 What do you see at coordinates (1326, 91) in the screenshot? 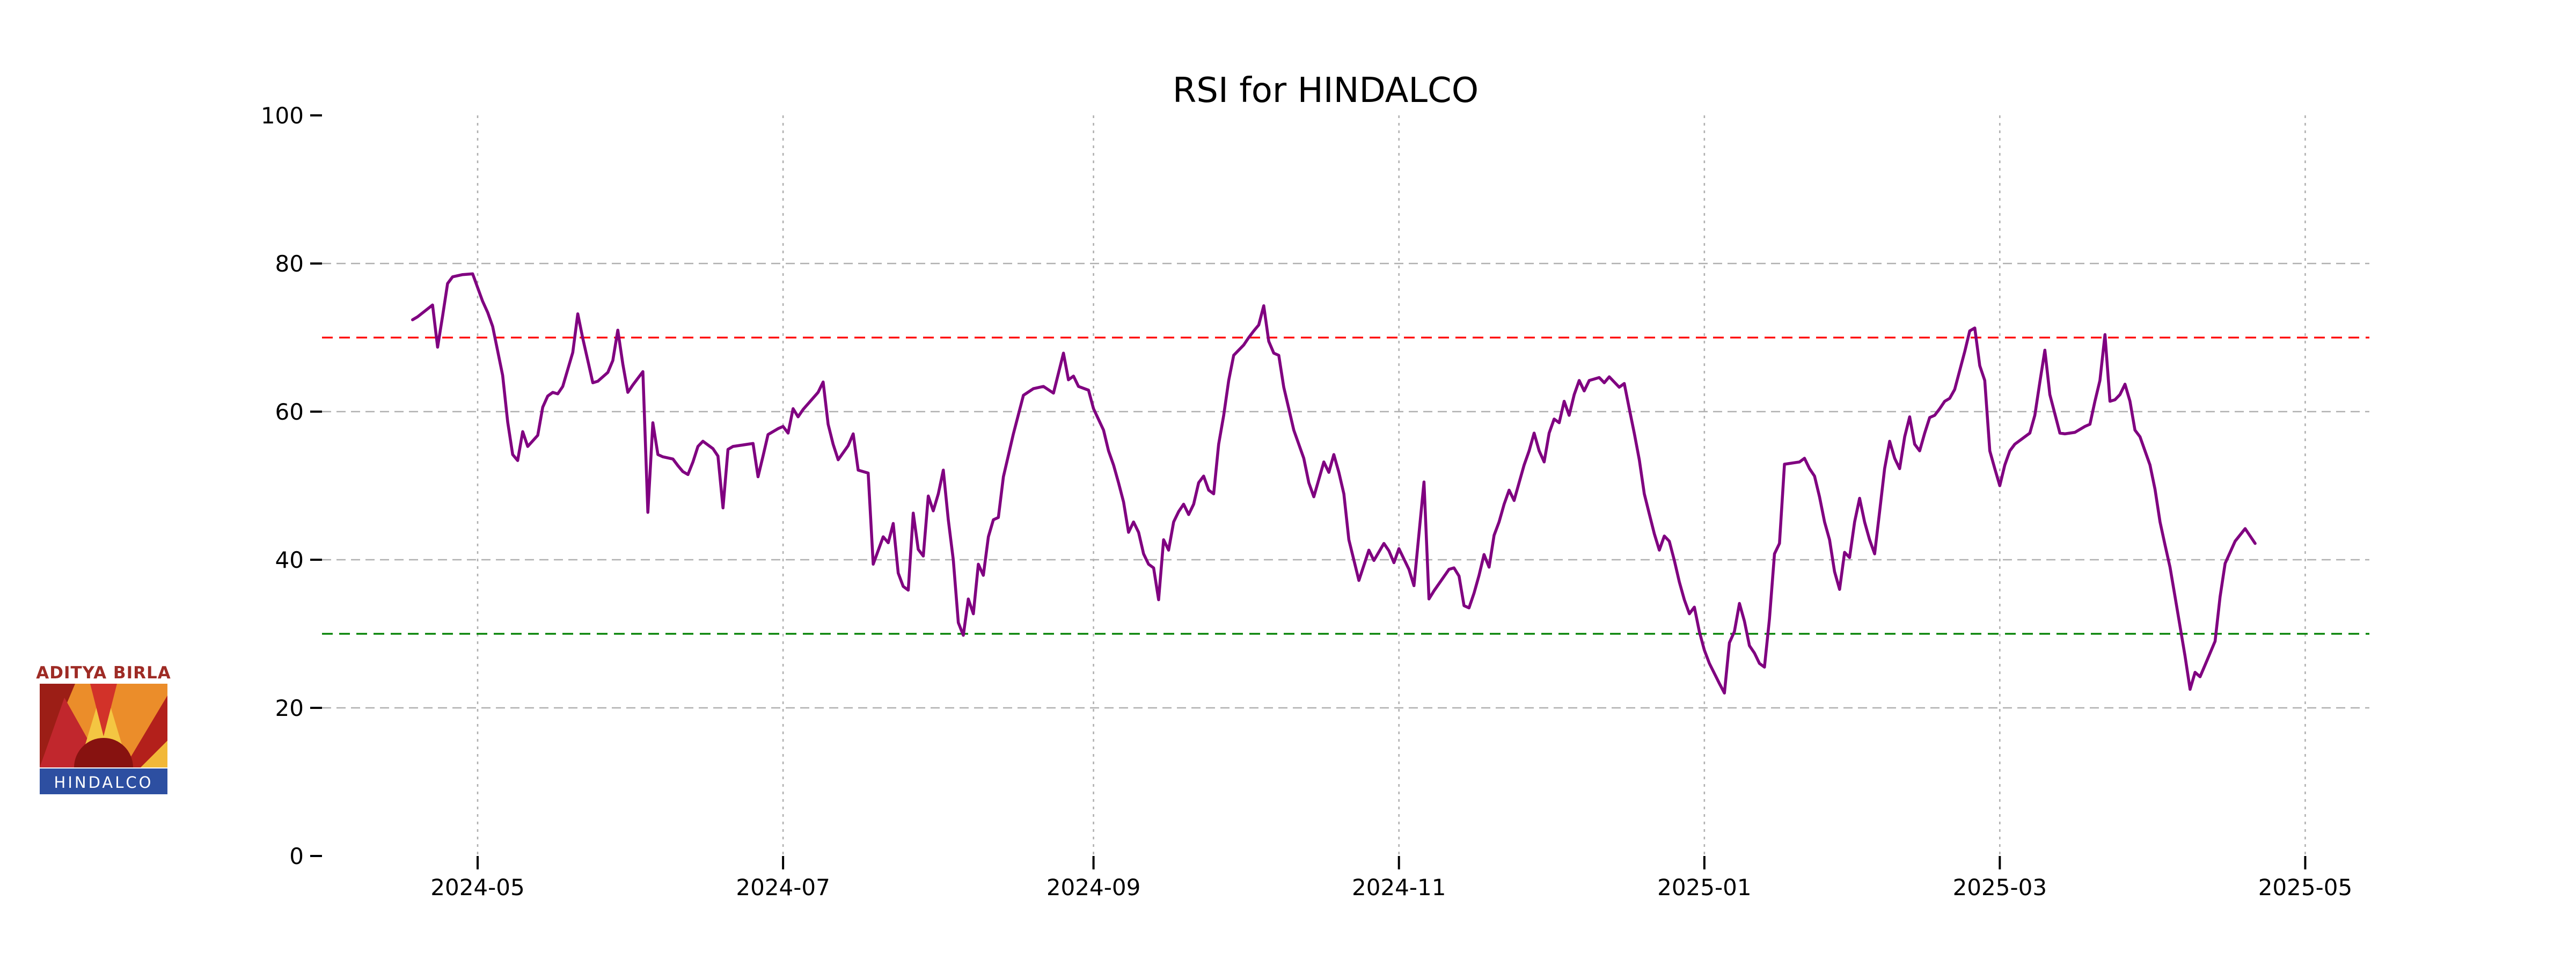
I see `page-title: RSI for HINDALCO` at bounding box center [1326, 91].